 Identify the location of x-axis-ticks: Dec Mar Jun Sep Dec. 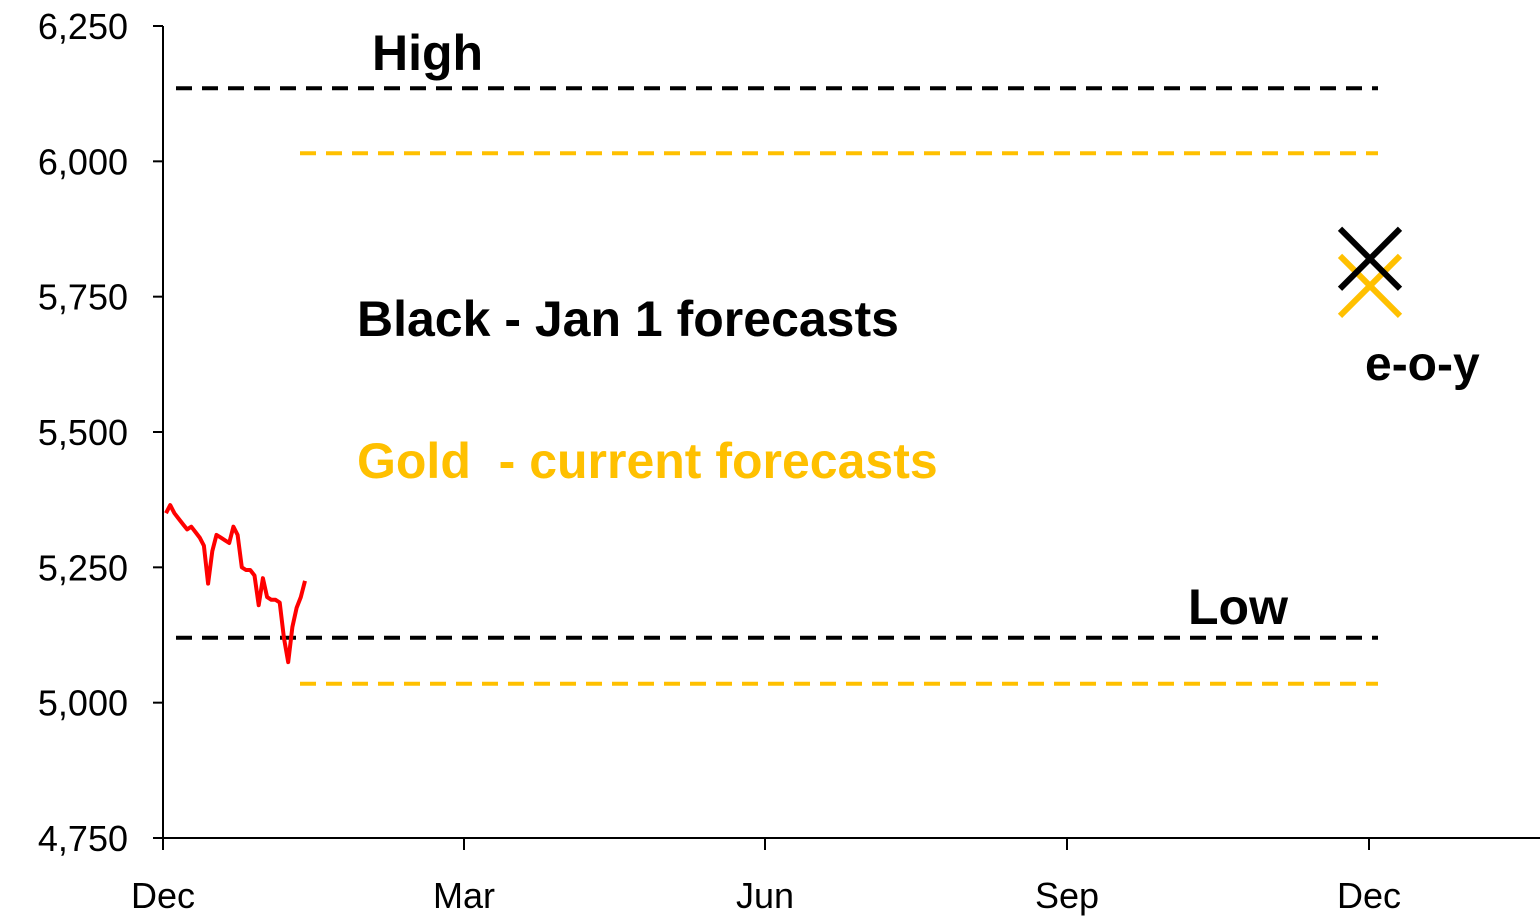
(766, 877).